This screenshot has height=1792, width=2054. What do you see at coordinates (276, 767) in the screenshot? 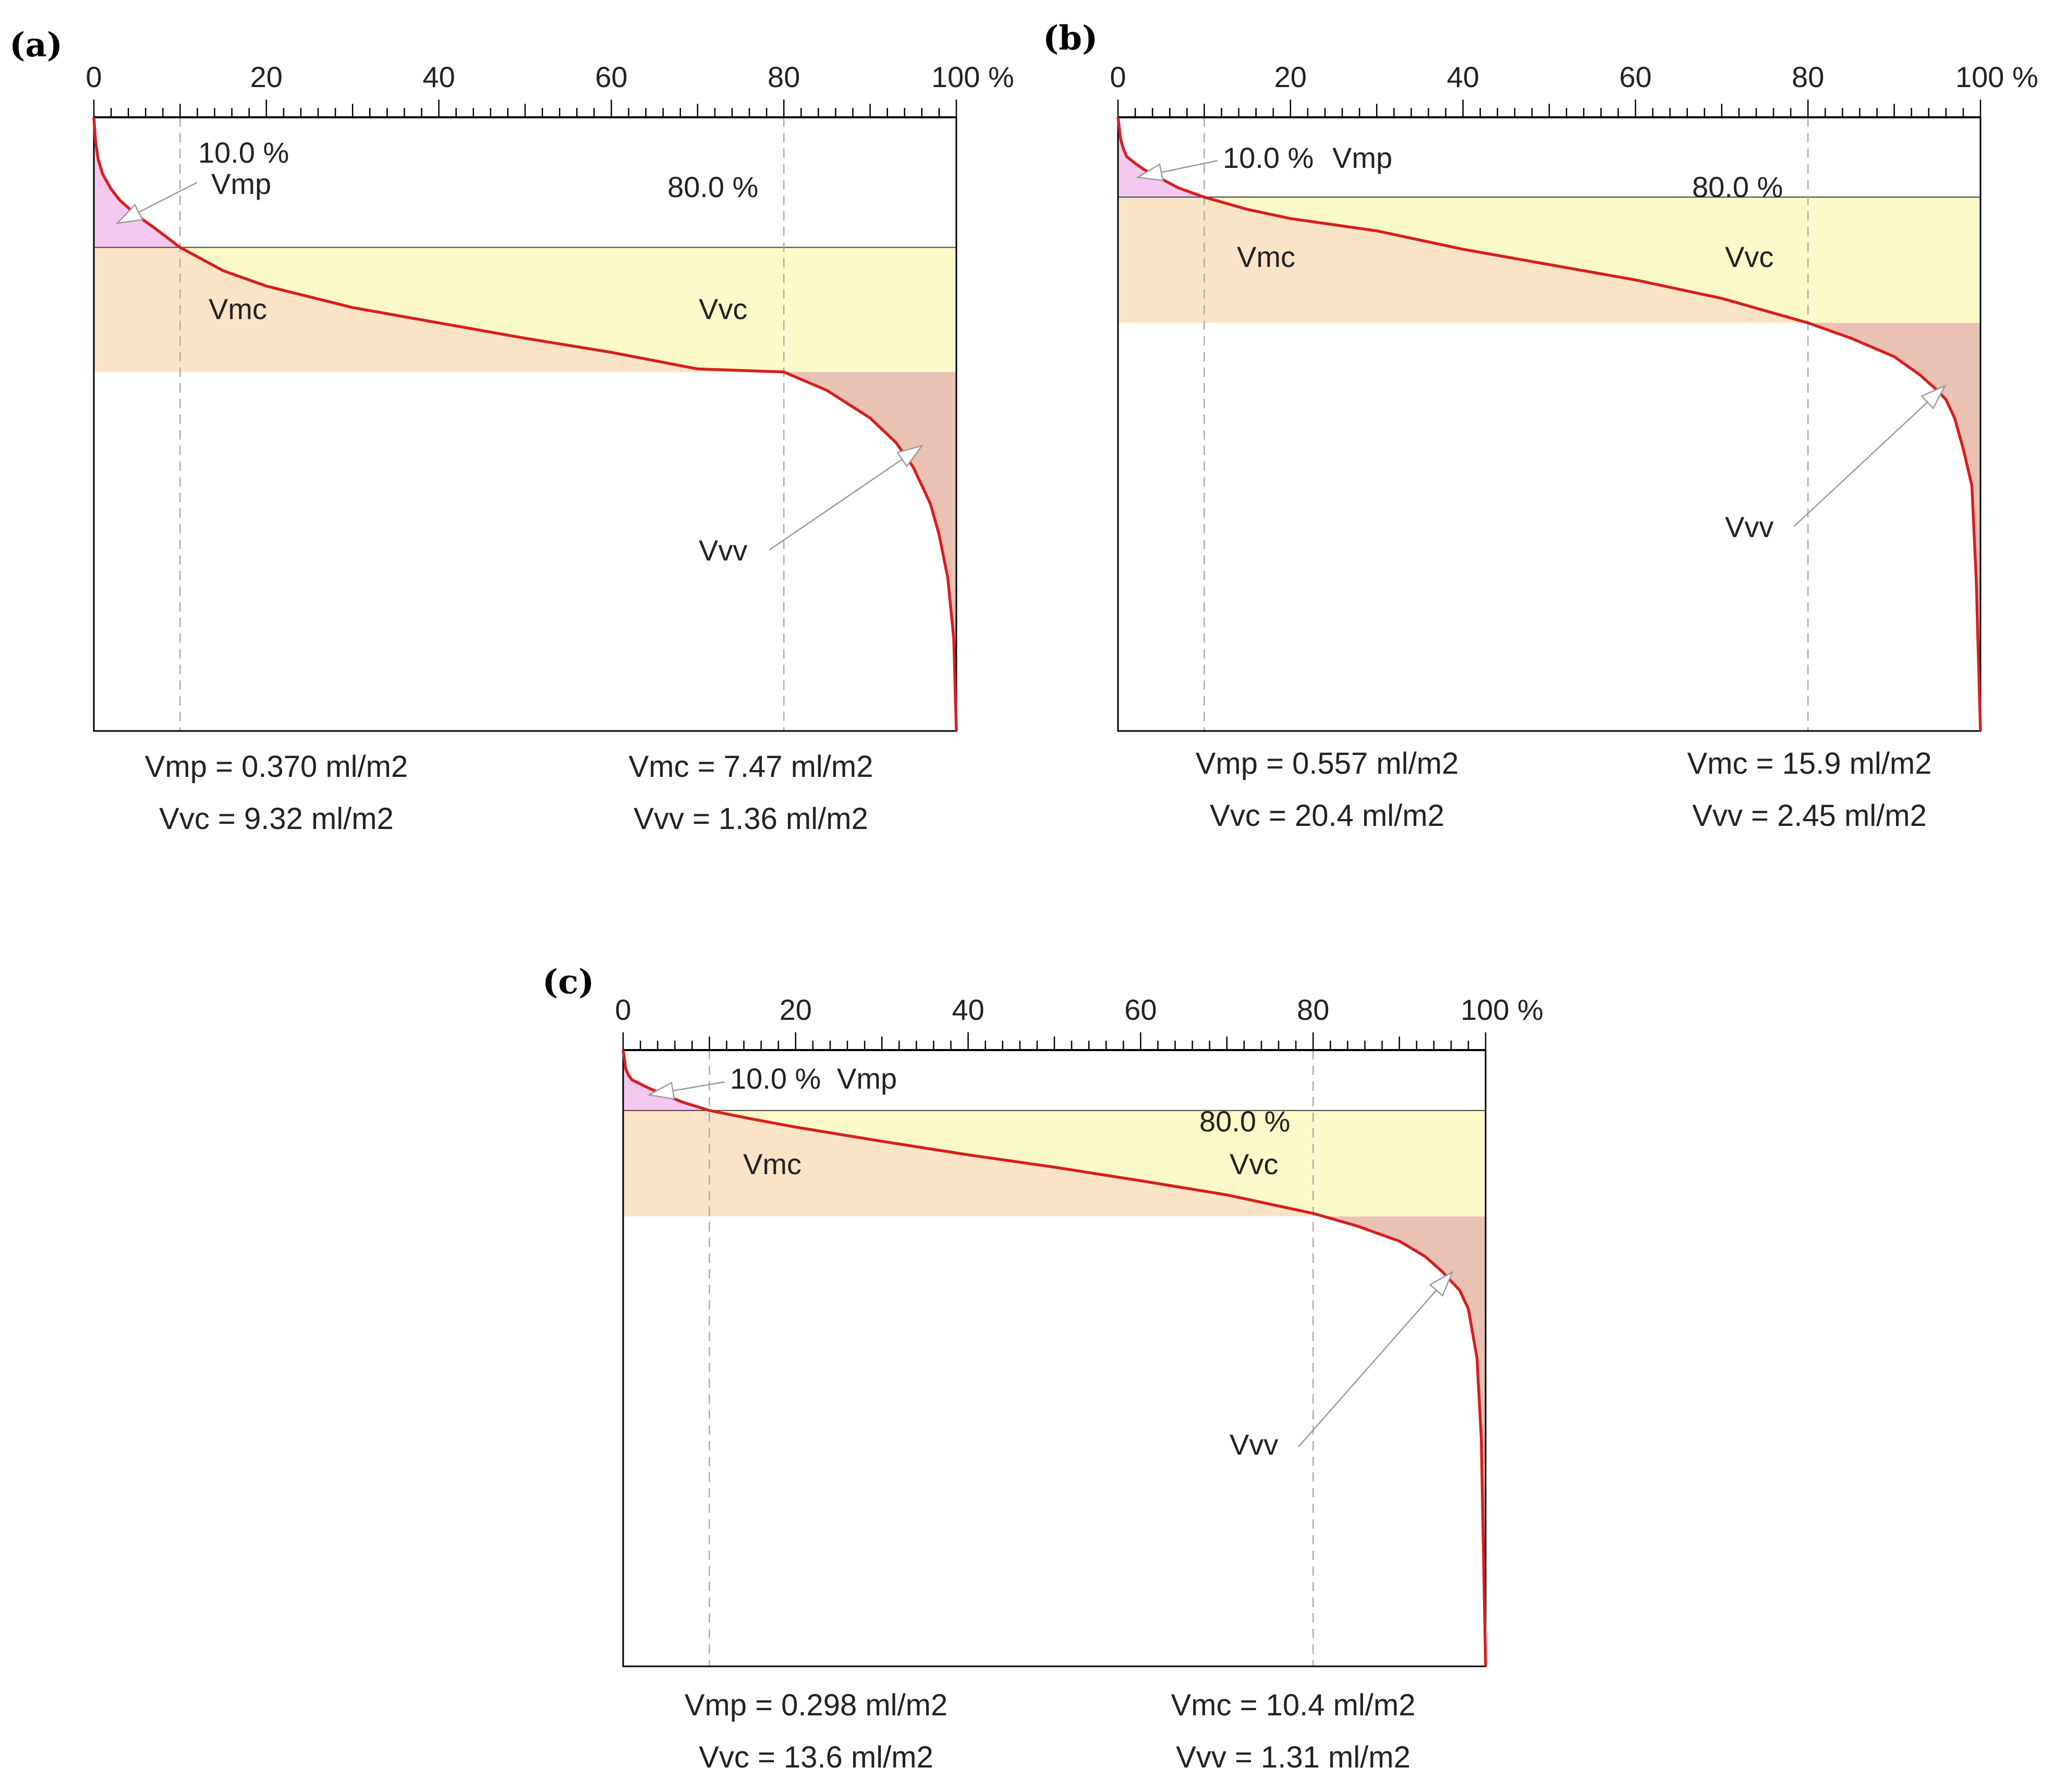
I see `vmp-value: Vmp = 0.370 ml/m2` at bounding box center [276, 767].